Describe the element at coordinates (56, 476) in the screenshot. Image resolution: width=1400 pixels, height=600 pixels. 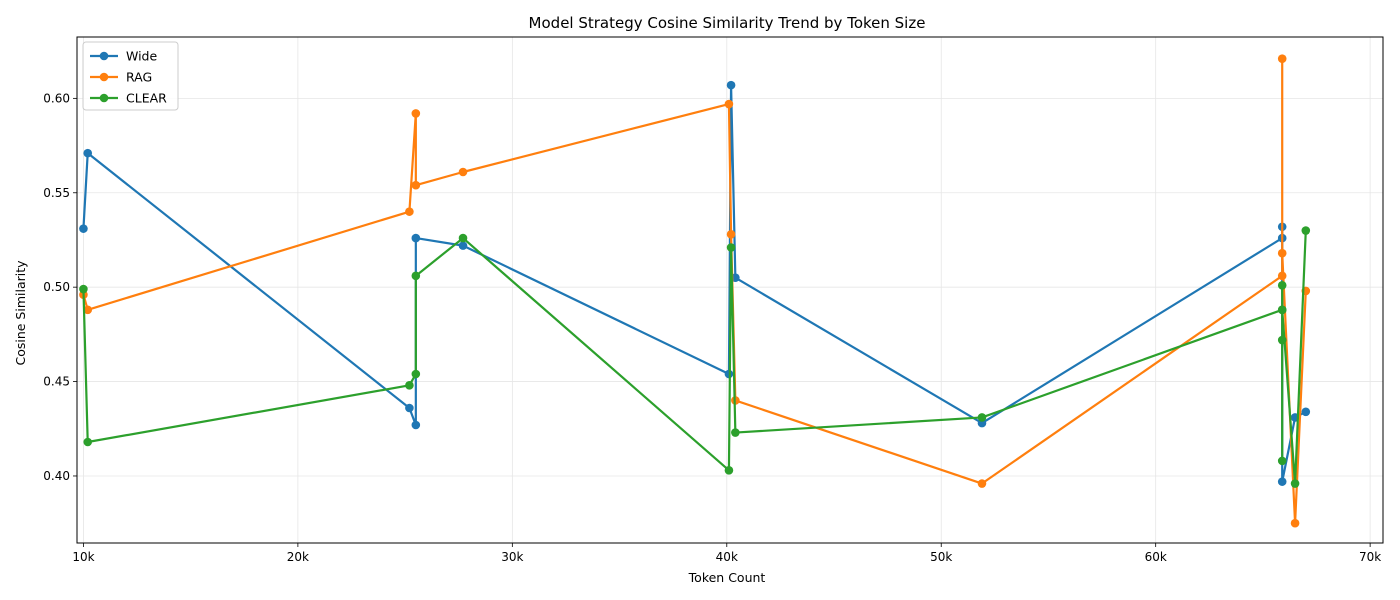
I see `y-tick-label: 0.40` at that location.